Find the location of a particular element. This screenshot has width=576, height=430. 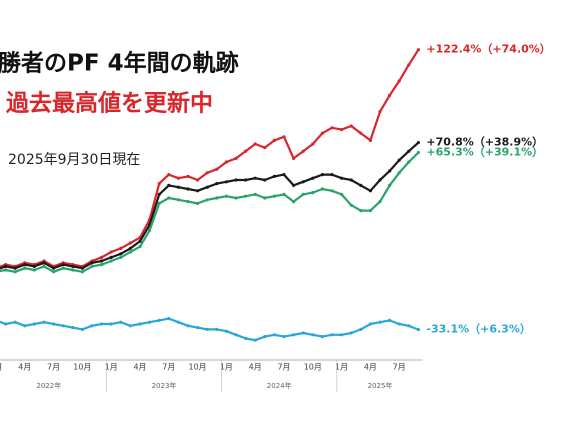

x-group-label: 2023年 is located at coordinates (164, 385).